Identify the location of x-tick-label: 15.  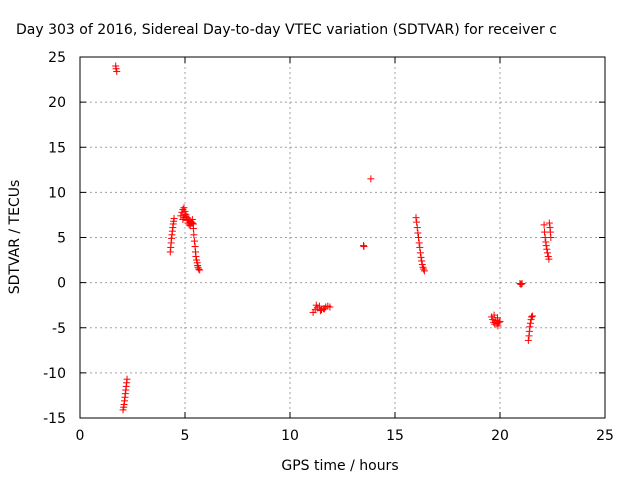
(395, 436).